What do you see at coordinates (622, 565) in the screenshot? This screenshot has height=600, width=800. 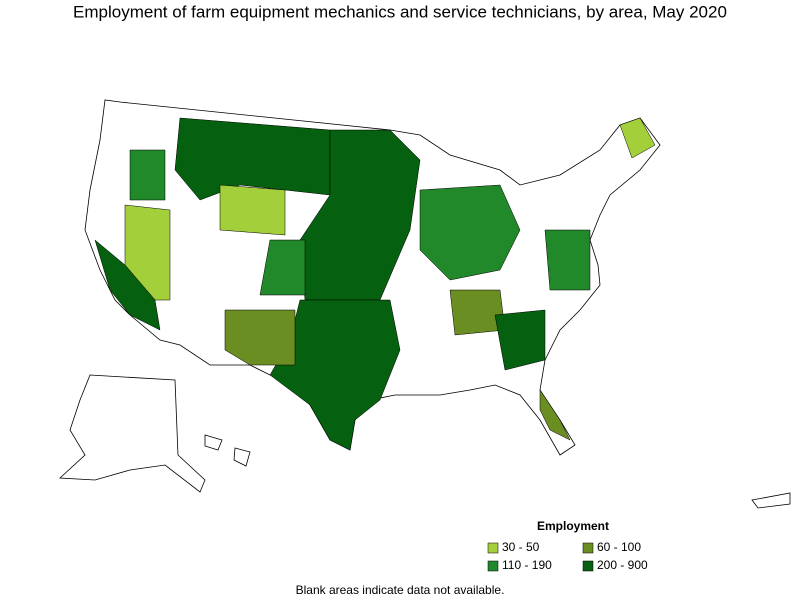 I see `legend-label: 200 - 900` at bounding box center [622, 565].